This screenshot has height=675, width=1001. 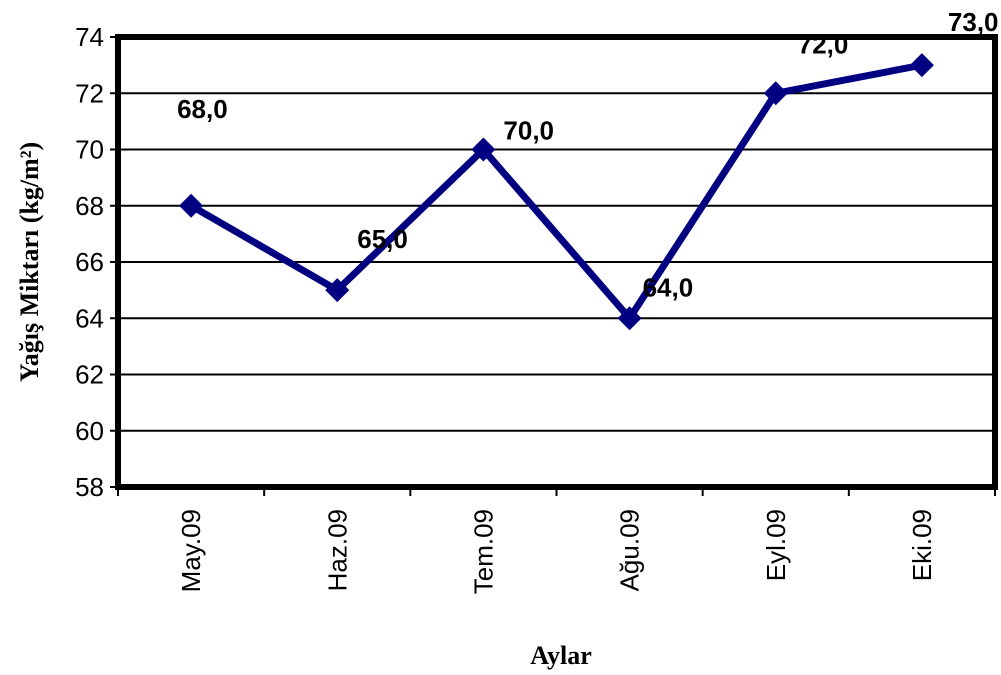 What do you see at coordinates (202, 109) in the screenshot?
I see `data-label: 68,0` at bounding box center [202, 109].